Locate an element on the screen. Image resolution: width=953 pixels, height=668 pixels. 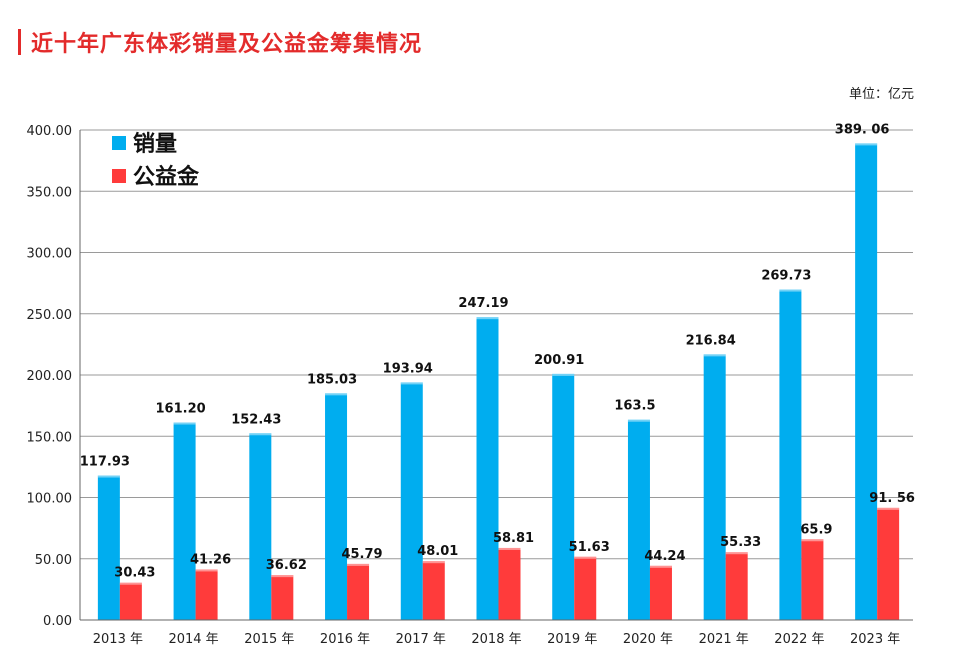
y-tick-label: 0.00 is located at coordinates (57, 621).